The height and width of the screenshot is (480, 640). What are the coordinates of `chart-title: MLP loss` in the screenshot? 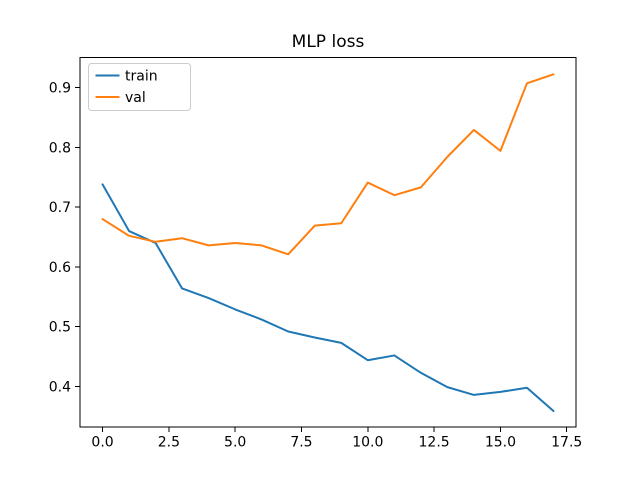 It's located at (328, 42).